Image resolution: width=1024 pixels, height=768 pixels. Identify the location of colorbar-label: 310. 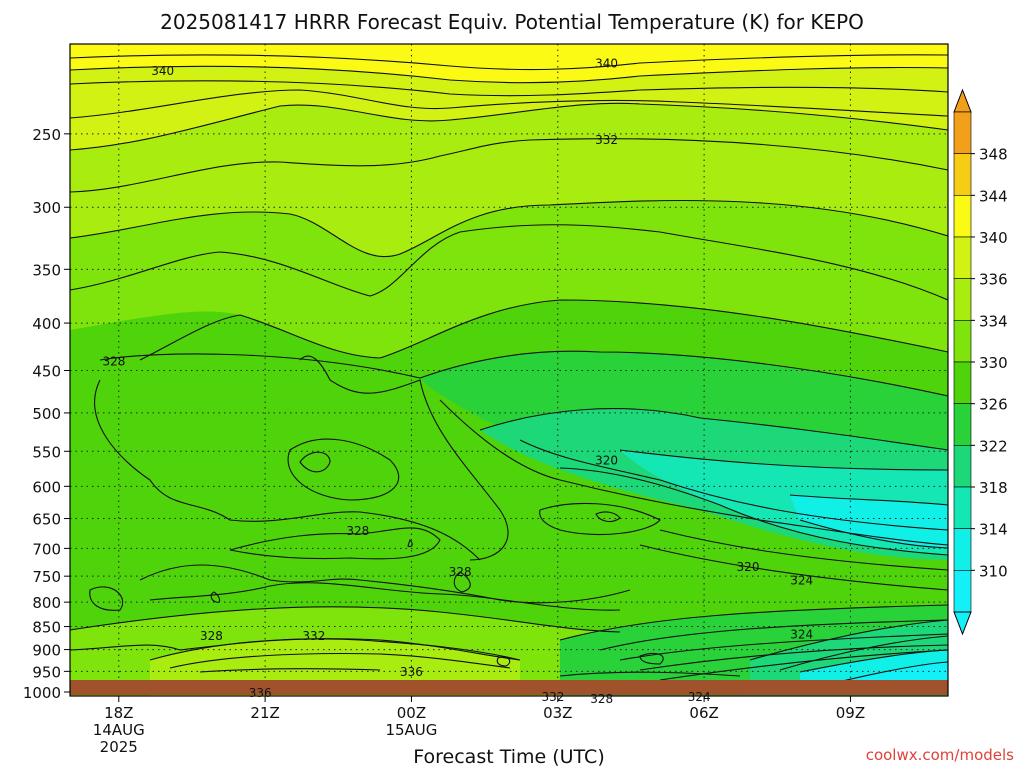
(993, 571).